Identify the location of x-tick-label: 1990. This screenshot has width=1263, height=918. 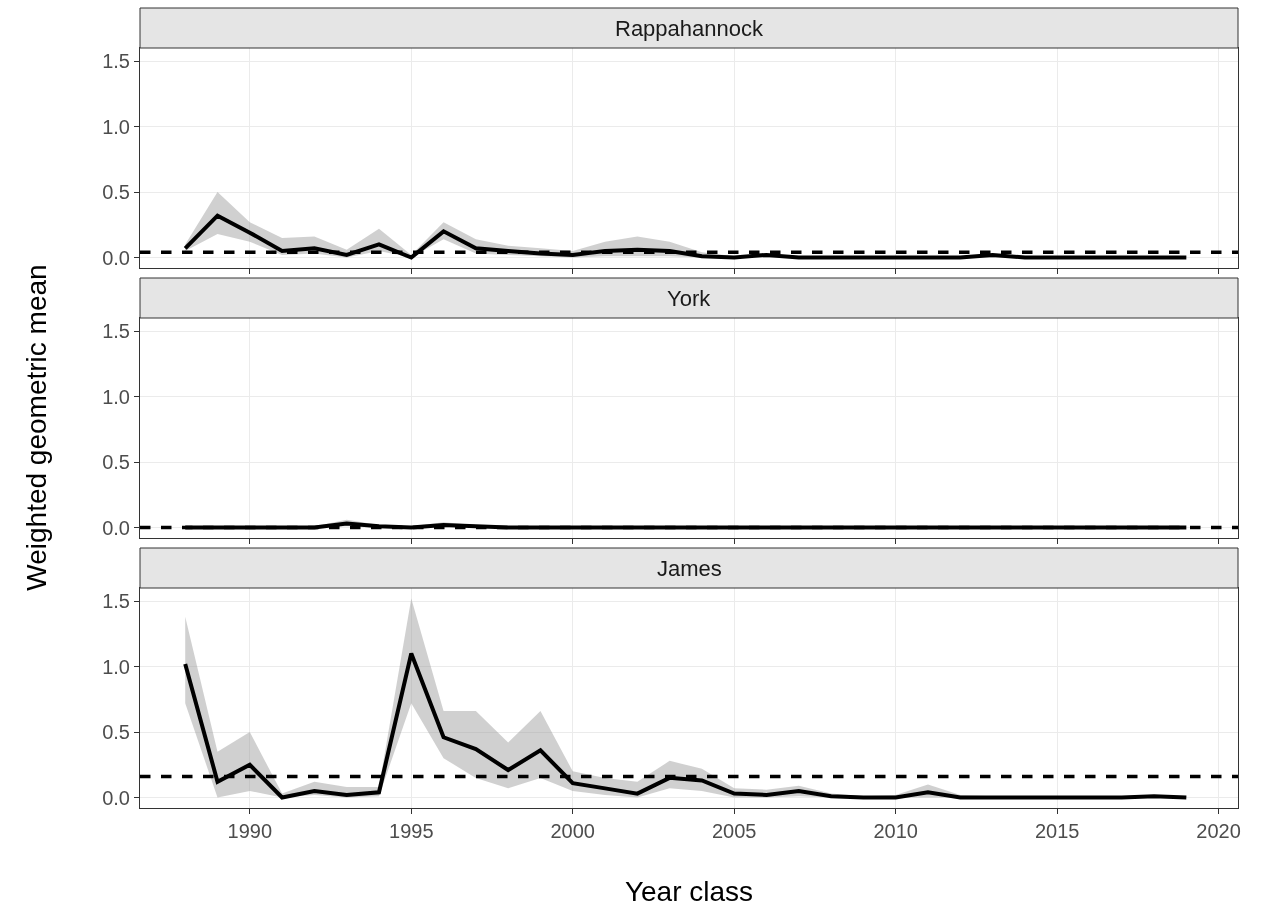
(250, 831).